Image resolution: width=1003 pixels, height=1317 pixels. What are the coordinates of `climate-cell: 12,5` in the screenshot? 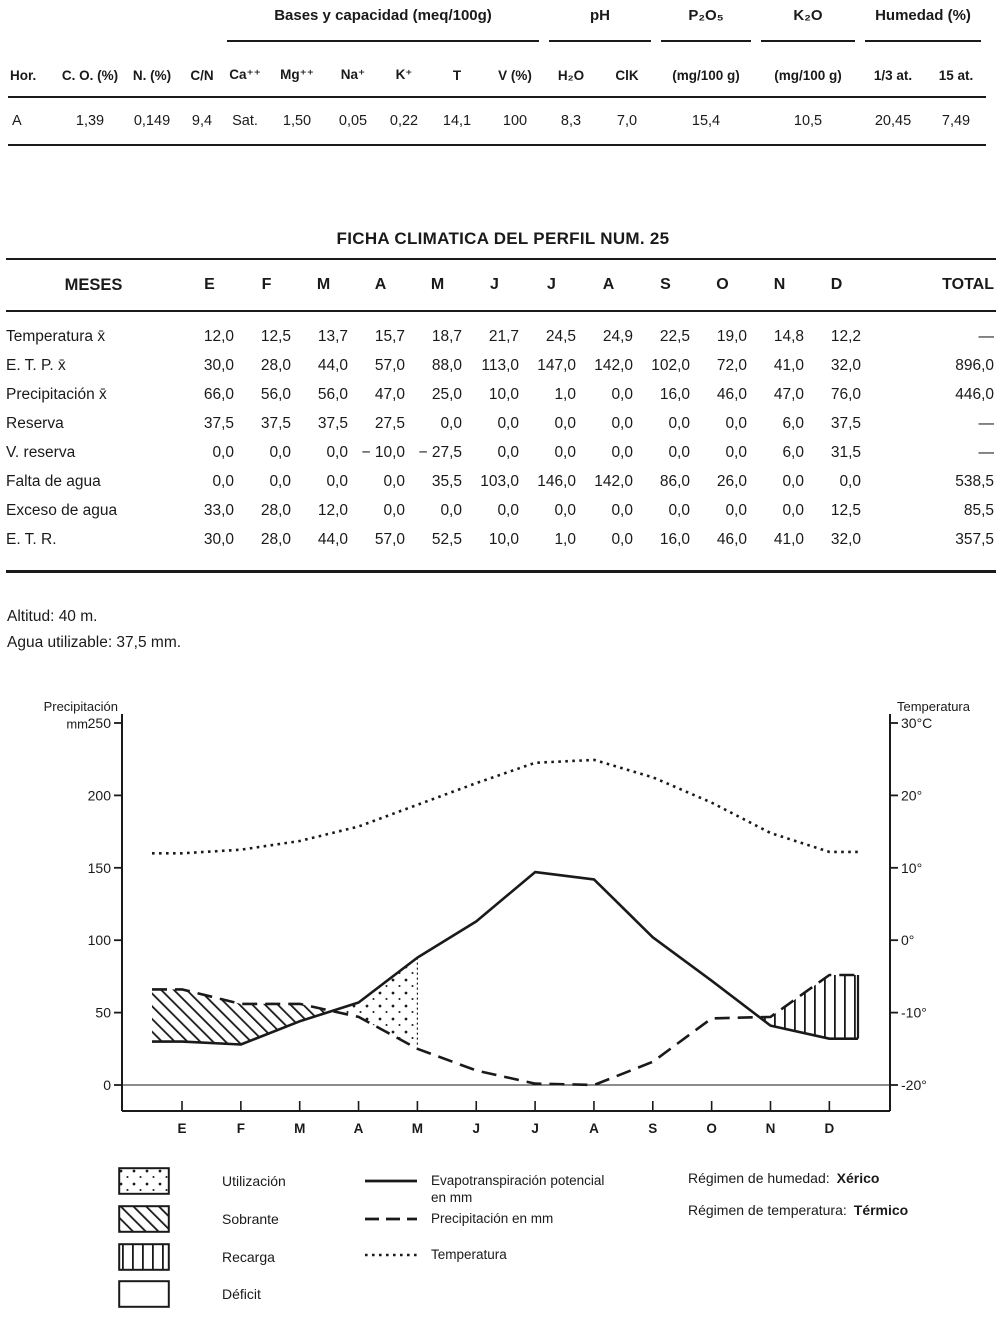 It's located at (275, 336).